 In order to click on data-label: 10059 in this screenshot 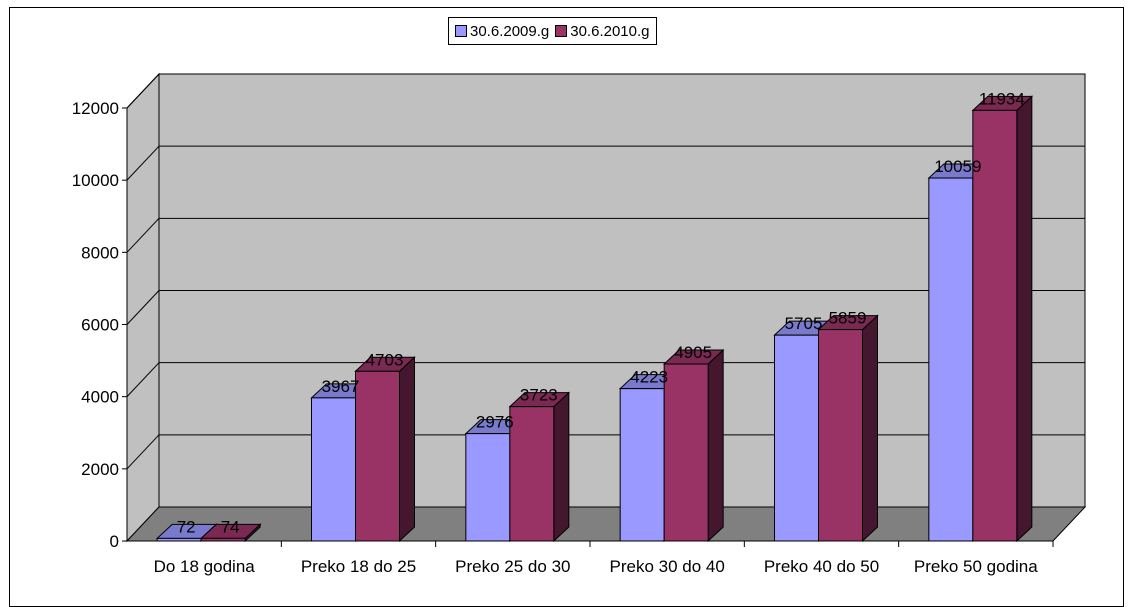, I will do `click(957, 166)`.